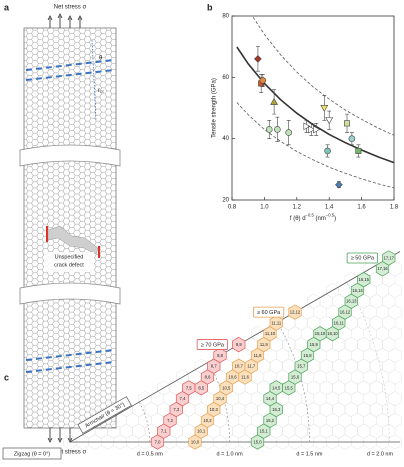 This screenshot has height=467, width=404. What do you see at coordinates (307, 355) in the screenshot?
I see `chirality-label: 15,8` at bounding box center [307, 355].